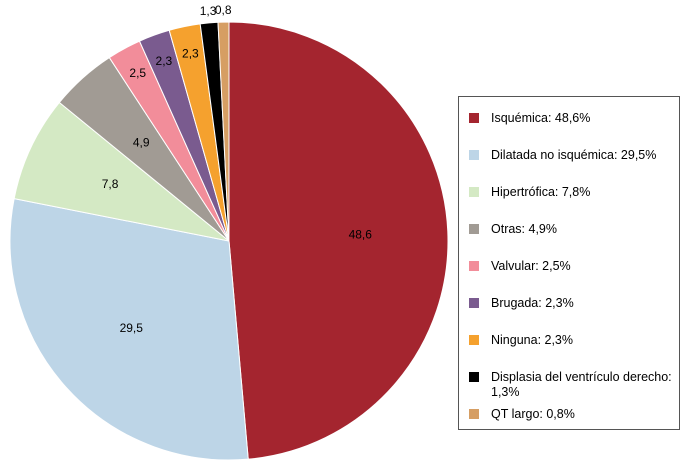 Image resolution: width=686 pixels, height=460 pixels. What do you see at coordinates (574, 273) in the screenshot?
I see `legend-item: Valvular: 2,5%` at bounding box center [574, 273].